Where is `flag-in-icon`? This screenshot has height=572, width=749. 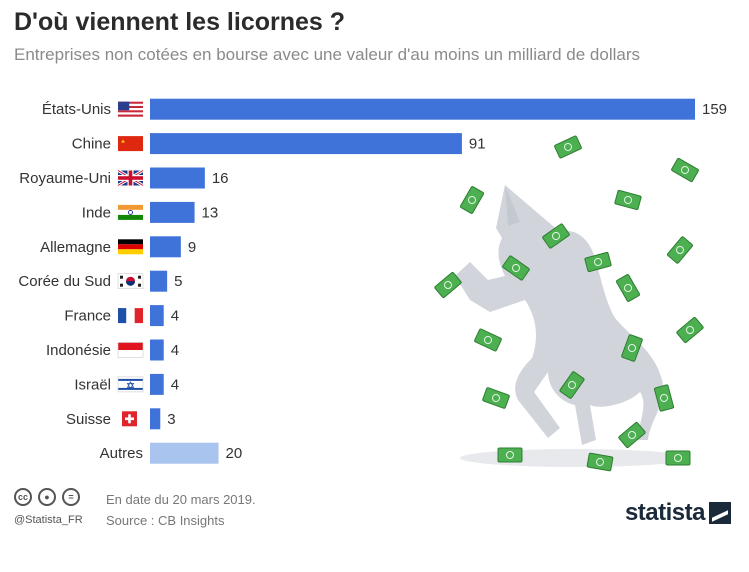 flag-in-icon is located at coordinates (130, 212).